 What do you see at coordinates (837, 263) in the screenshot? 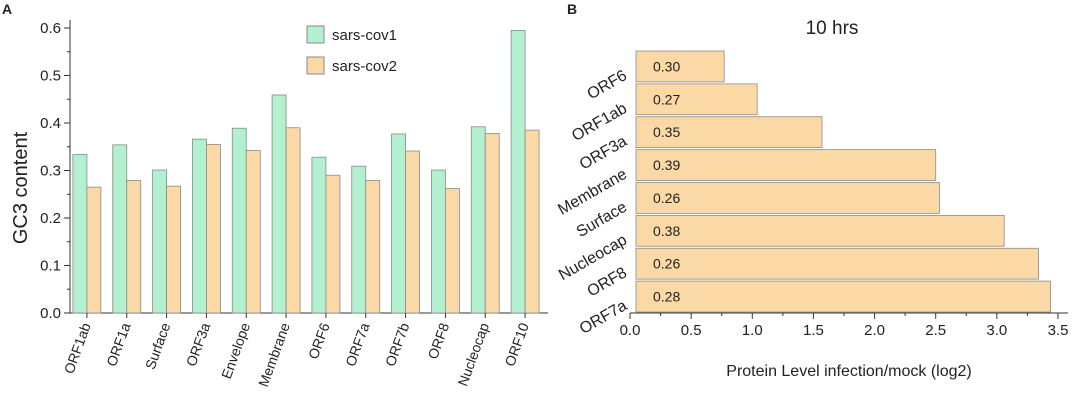
I see `bar-orf8` at bounding box center [837, 263].